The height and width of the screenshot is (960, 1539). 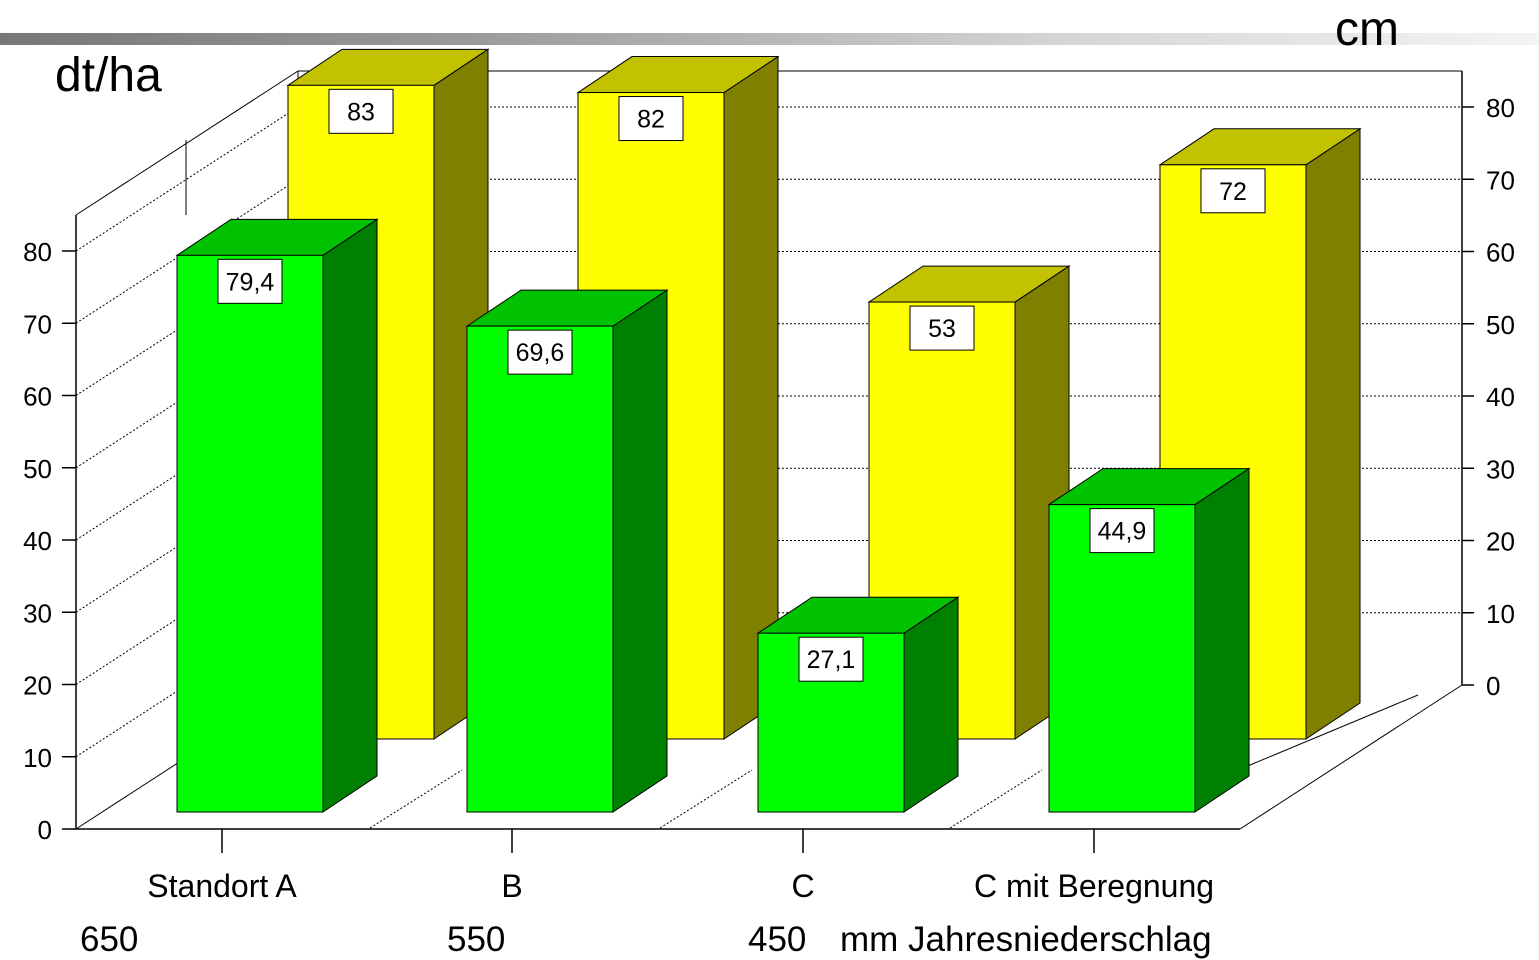 I want to click on front-bar-2-label-box, so click(x=540, y=352).